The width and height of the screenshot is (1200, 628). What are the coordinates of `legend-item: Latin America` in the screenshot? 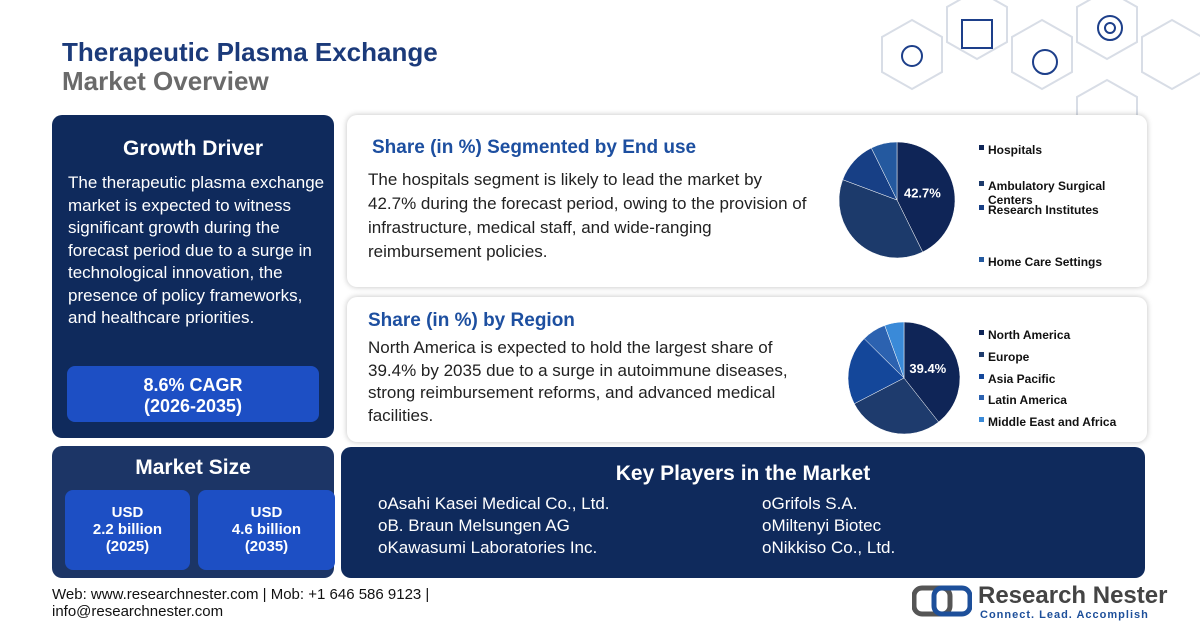 It's located at (1053, 400).